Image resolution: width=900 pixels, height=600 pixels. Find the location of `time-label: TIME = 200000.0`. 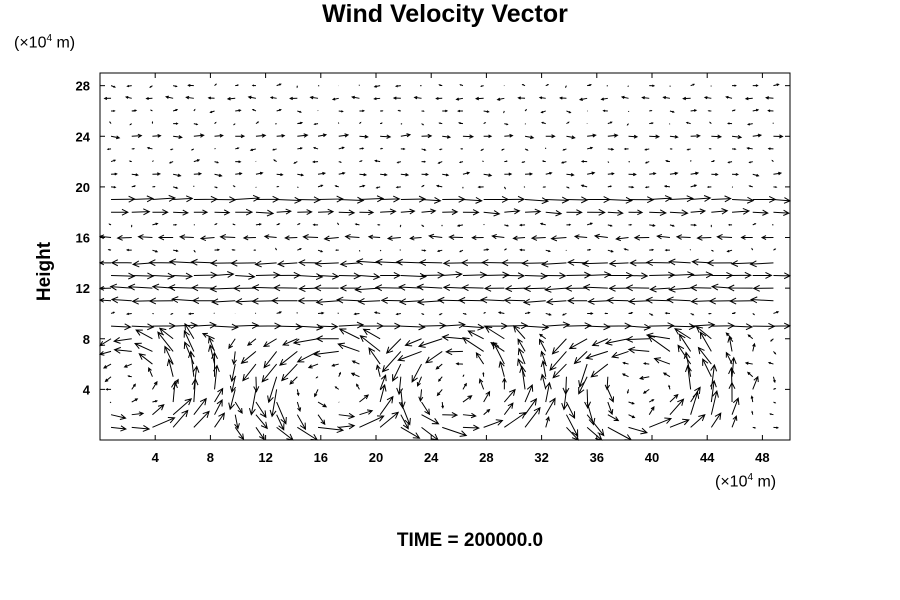

time-label: TIME = 200000.0 is located at coordinates (470, 540).